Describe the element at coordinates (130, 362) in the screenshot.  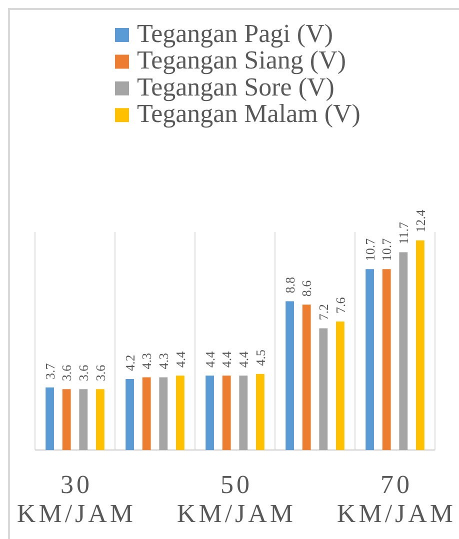
I see `data-label: 4.2` at that location.